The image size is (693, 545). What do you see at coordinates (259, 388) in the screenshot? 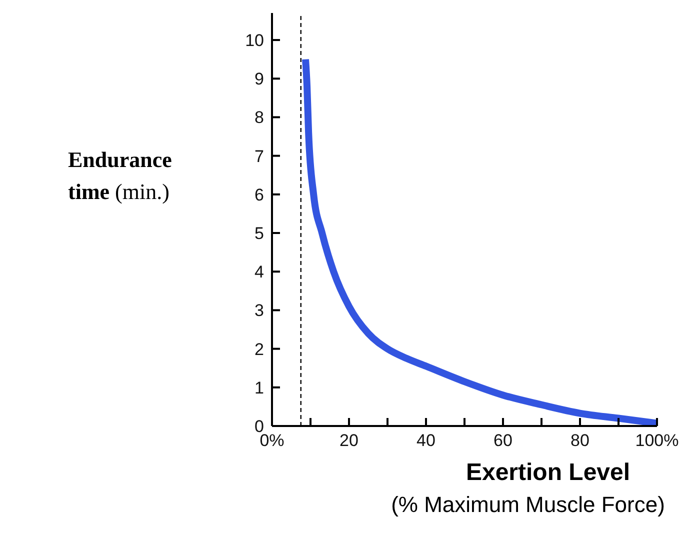
I see `y-tick-label: 1` at bounding box center [259, 388].